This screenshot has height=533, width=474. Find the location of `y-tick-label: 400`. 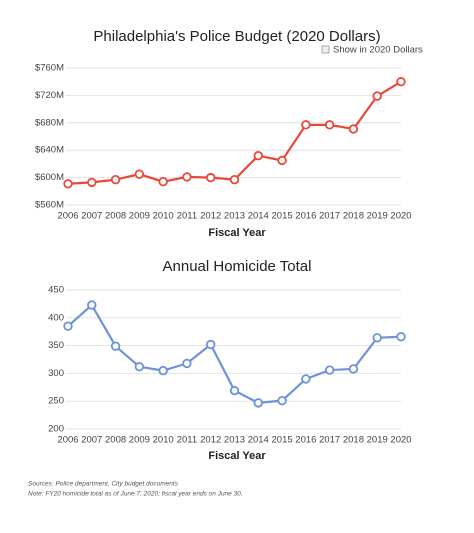

y-tick-label: 400 is located at coordinates (56, 317).